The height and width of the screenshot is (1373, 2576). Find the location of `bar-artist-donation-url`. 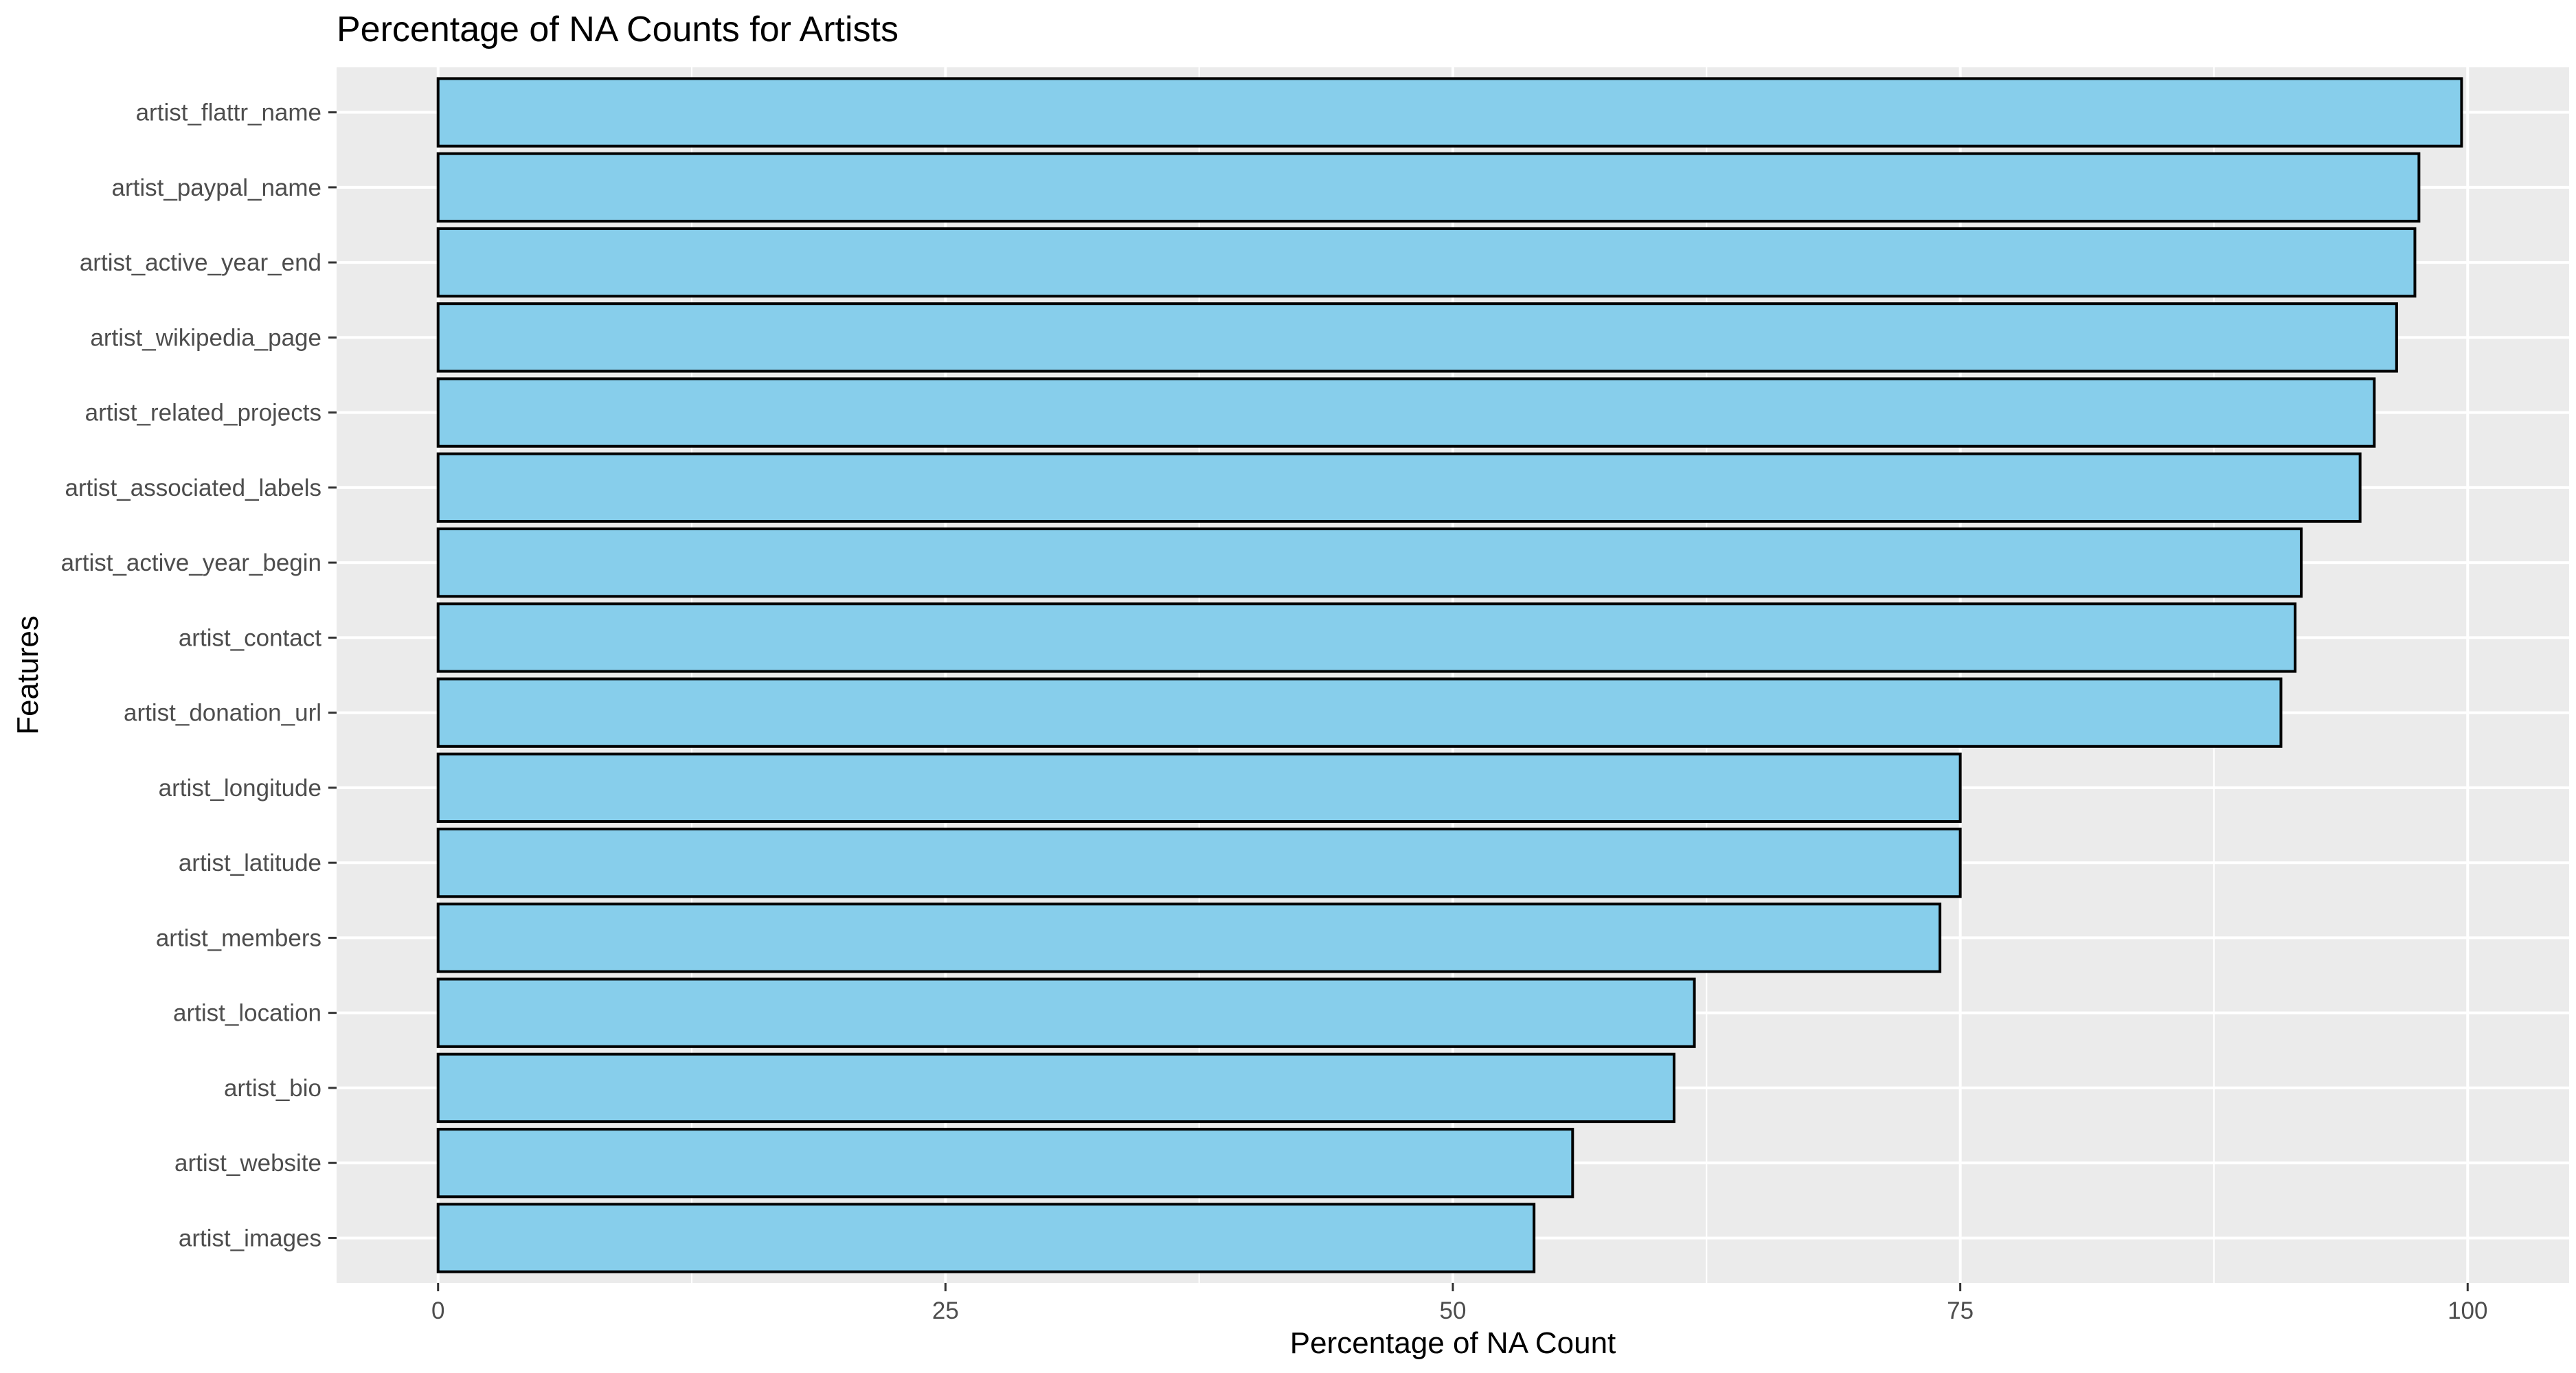

bar-artist-donation-url is located at coordinates (1359, 713).